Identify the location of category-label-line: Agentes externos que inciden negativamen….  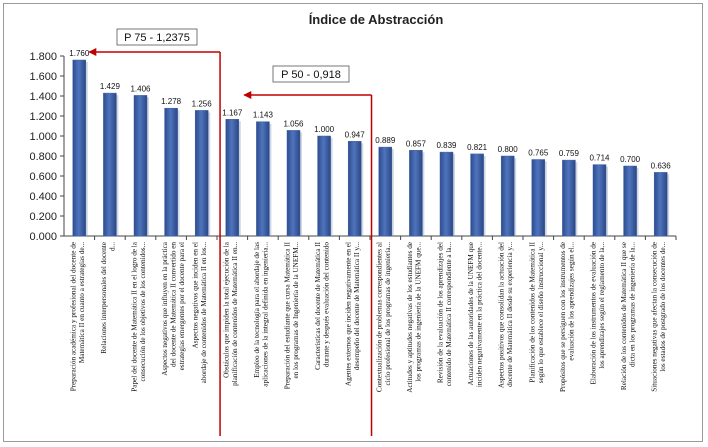
(349, 314).